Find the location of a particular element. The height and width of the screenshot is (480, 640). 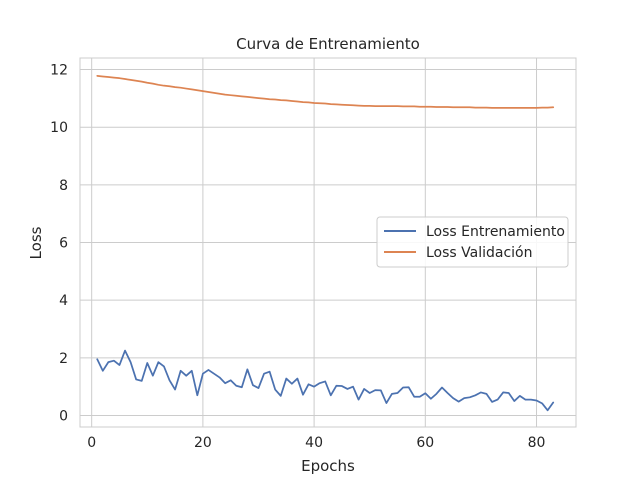

y-tick-label: 6 is located at coordinates (63, 244).